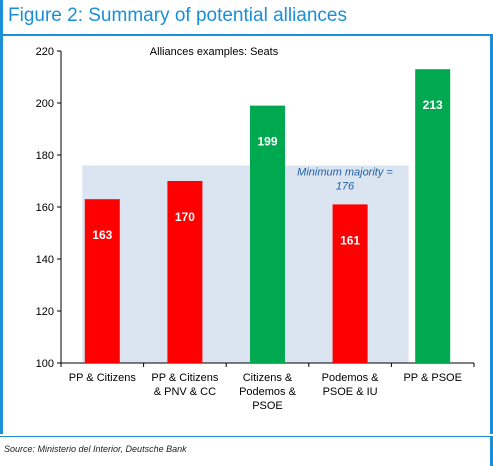 The height and width of the screenshot is (466, 493). I want to click on data-label: 213, so click(433, 105).